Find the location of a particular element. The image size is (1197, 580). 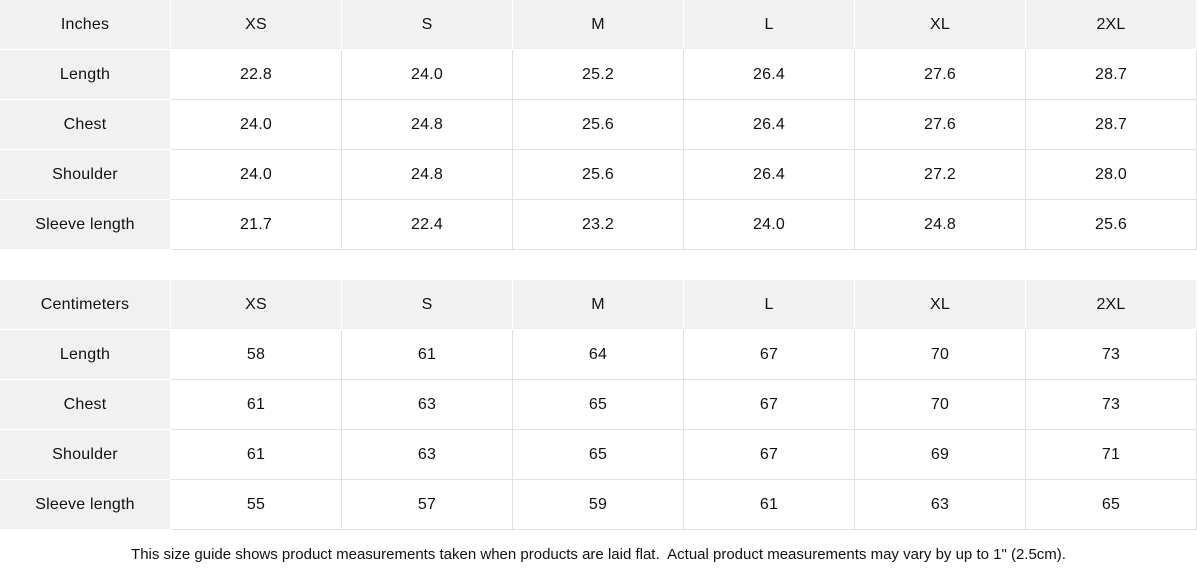

table-row: Chest 24.0 24.8 25.6 26.4 27.6 28.7 is located at coordinates (598, 125).